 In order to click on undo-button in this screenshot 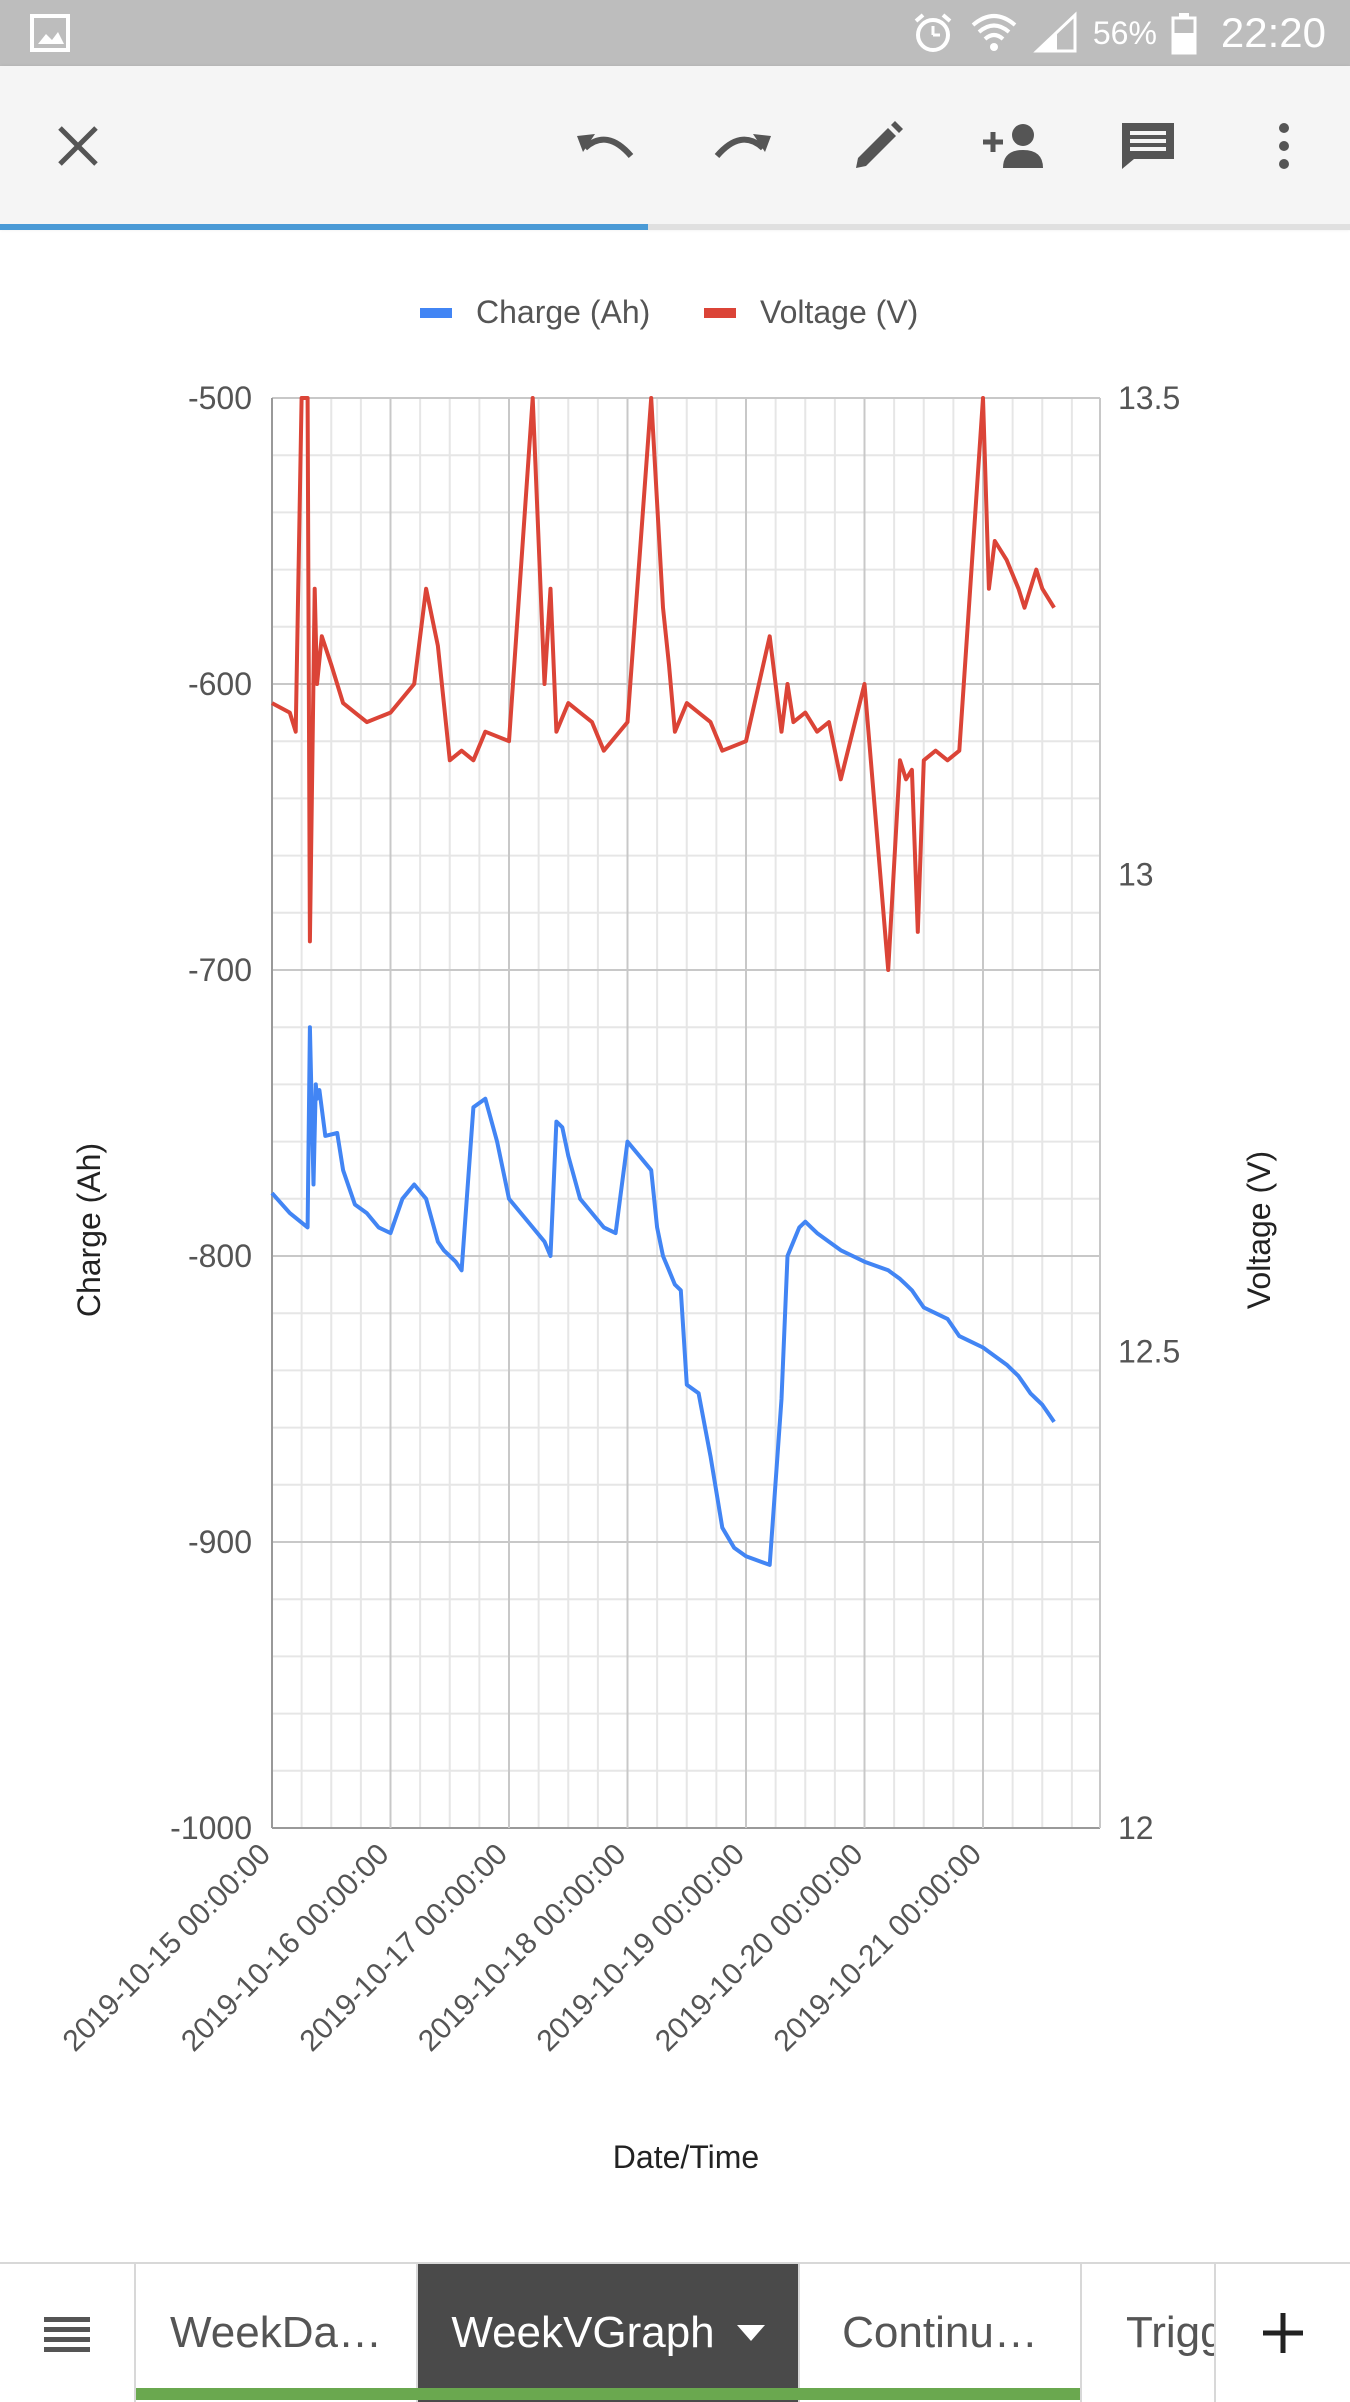, I will do `click(606, 146)`.